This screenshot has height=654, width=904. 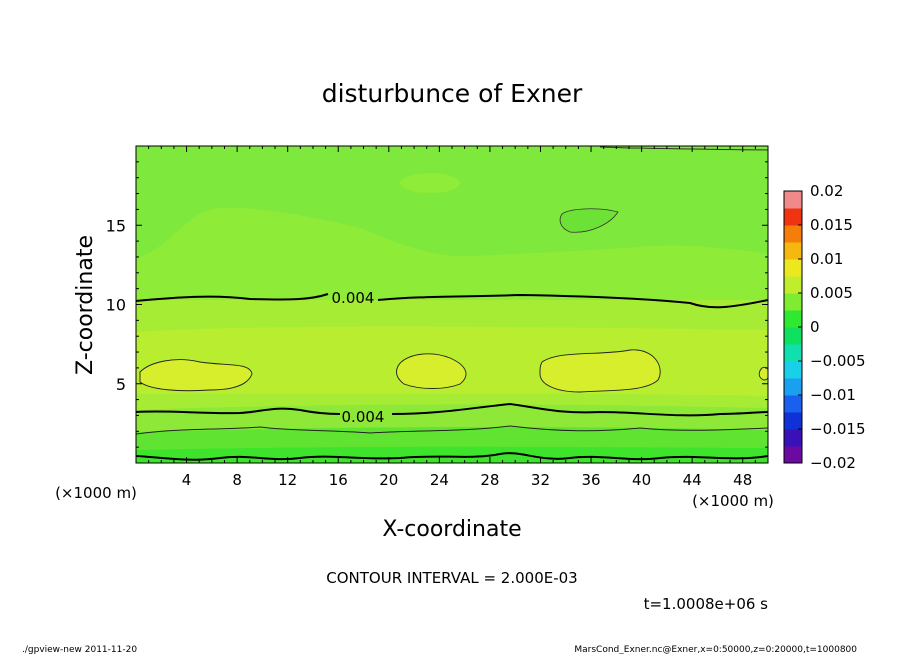 What do you see at coordinates (452, 409) in the screenshot?
I see `contour-line-0.004-lower` at bounding box center [452, 409].